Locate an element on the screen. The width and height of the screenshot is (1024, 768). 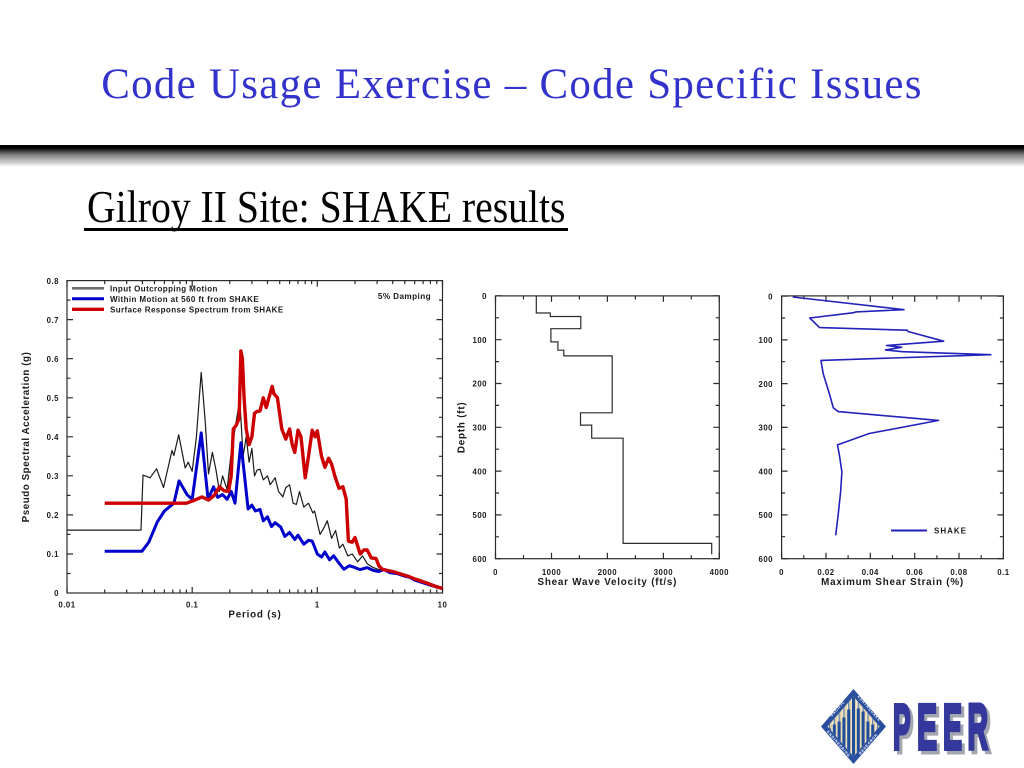
svg-text: 10 is located at coordinates (443, 605).